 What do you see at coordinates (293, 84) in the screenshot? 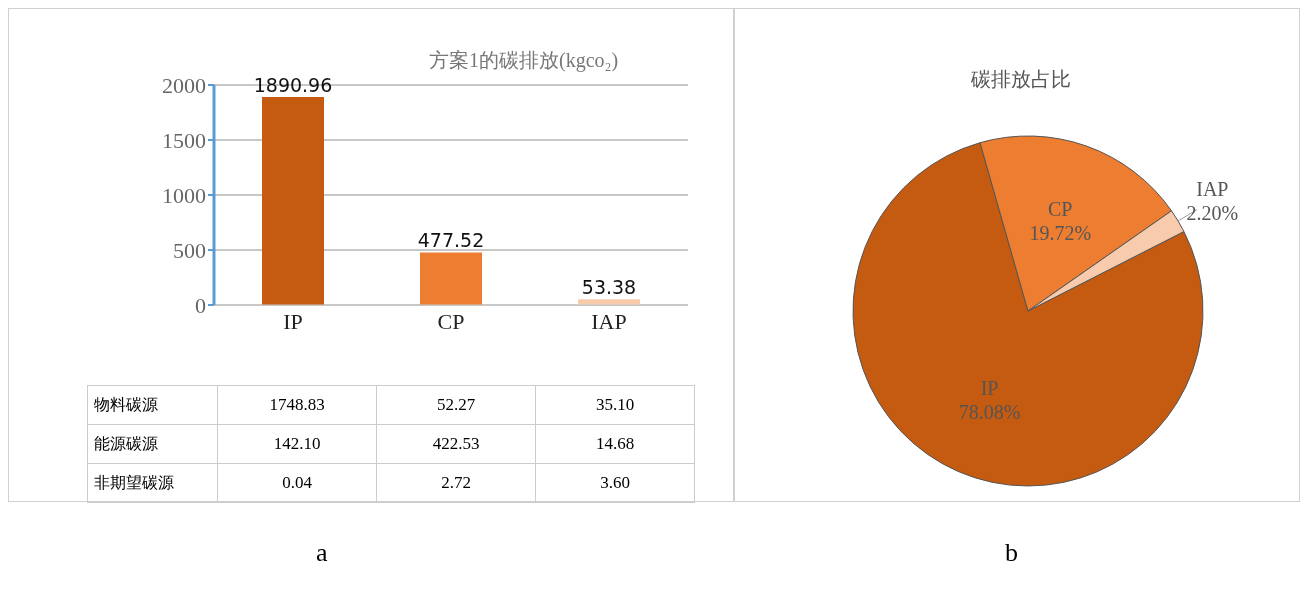
I see `data-label: 1890.96` at bounding box center [293, 84].